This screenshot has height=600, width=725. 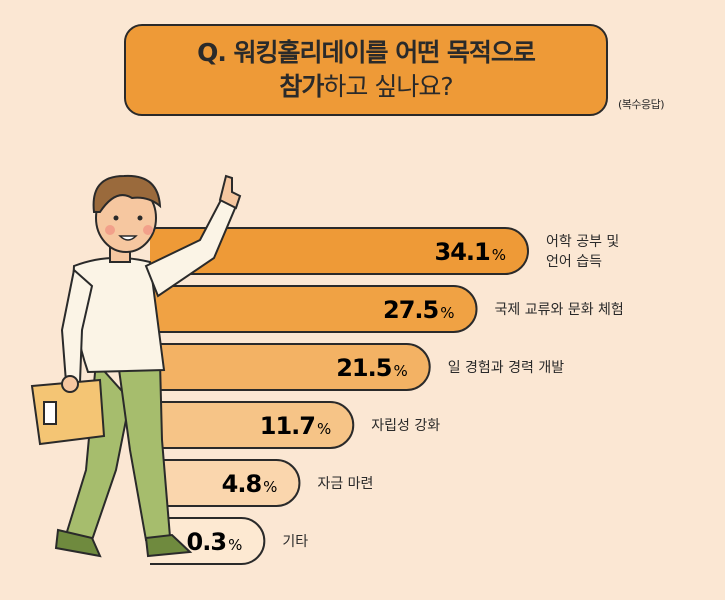 I want to click on category-label-2: 국제 교류와 문화 체험, so click(x=559, y=310).